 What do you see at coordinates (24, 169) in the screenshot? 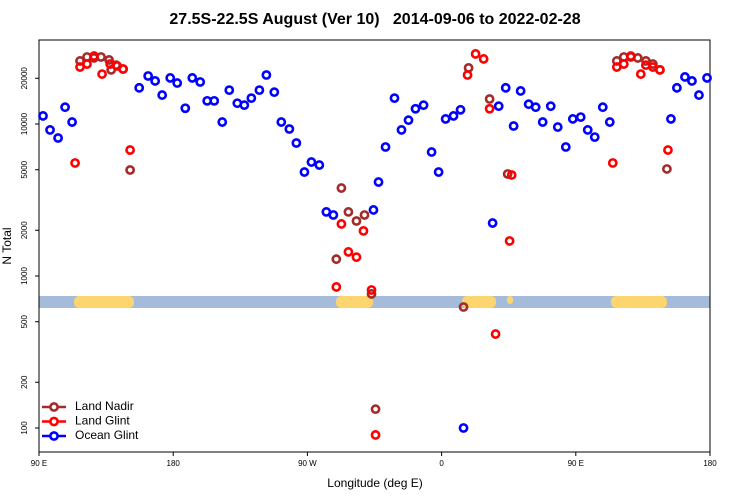
I see `y-tick-label: 5000` at bounding box center [24, 169].